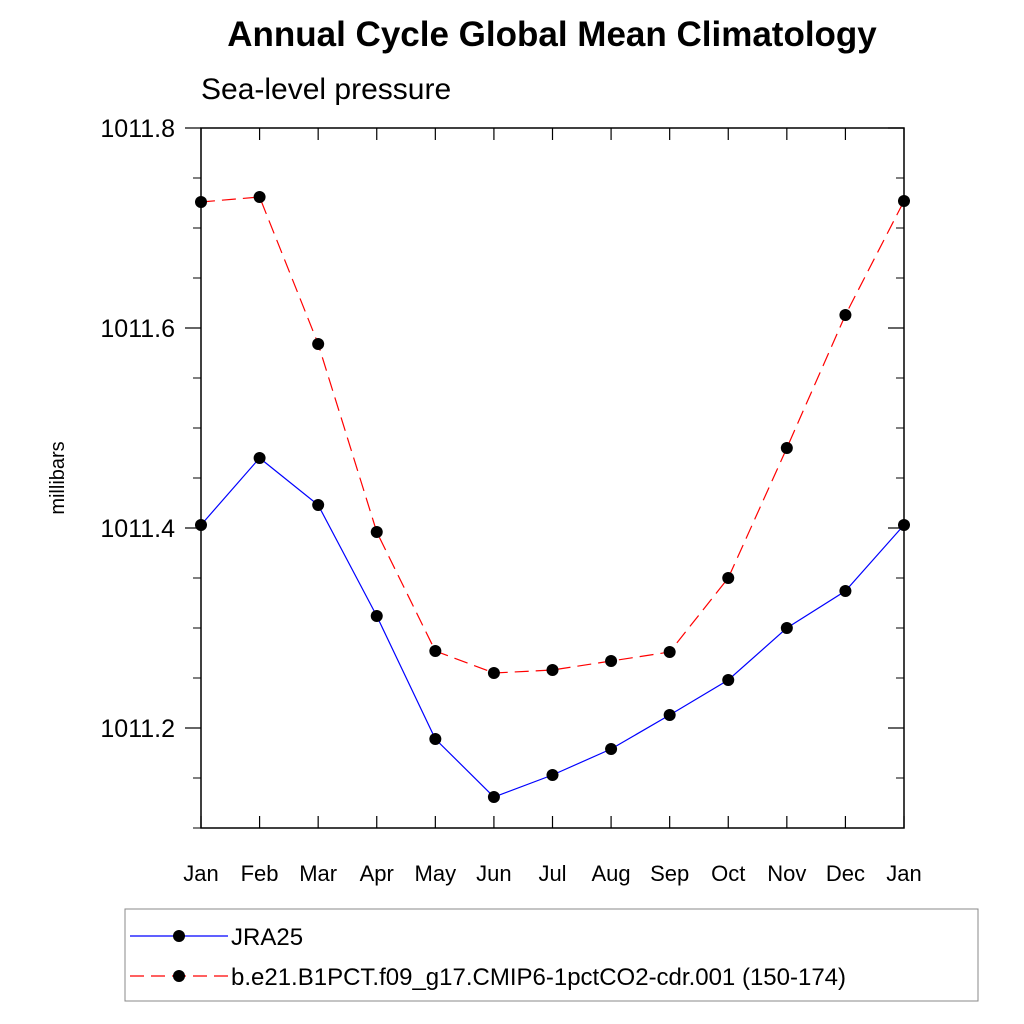 Image resolution: width=1024 pixels, height=1024 pixels. Describe the element at coordinates (58, 477) in the screenshot. I see `y-axis-label: millibars` at that location.